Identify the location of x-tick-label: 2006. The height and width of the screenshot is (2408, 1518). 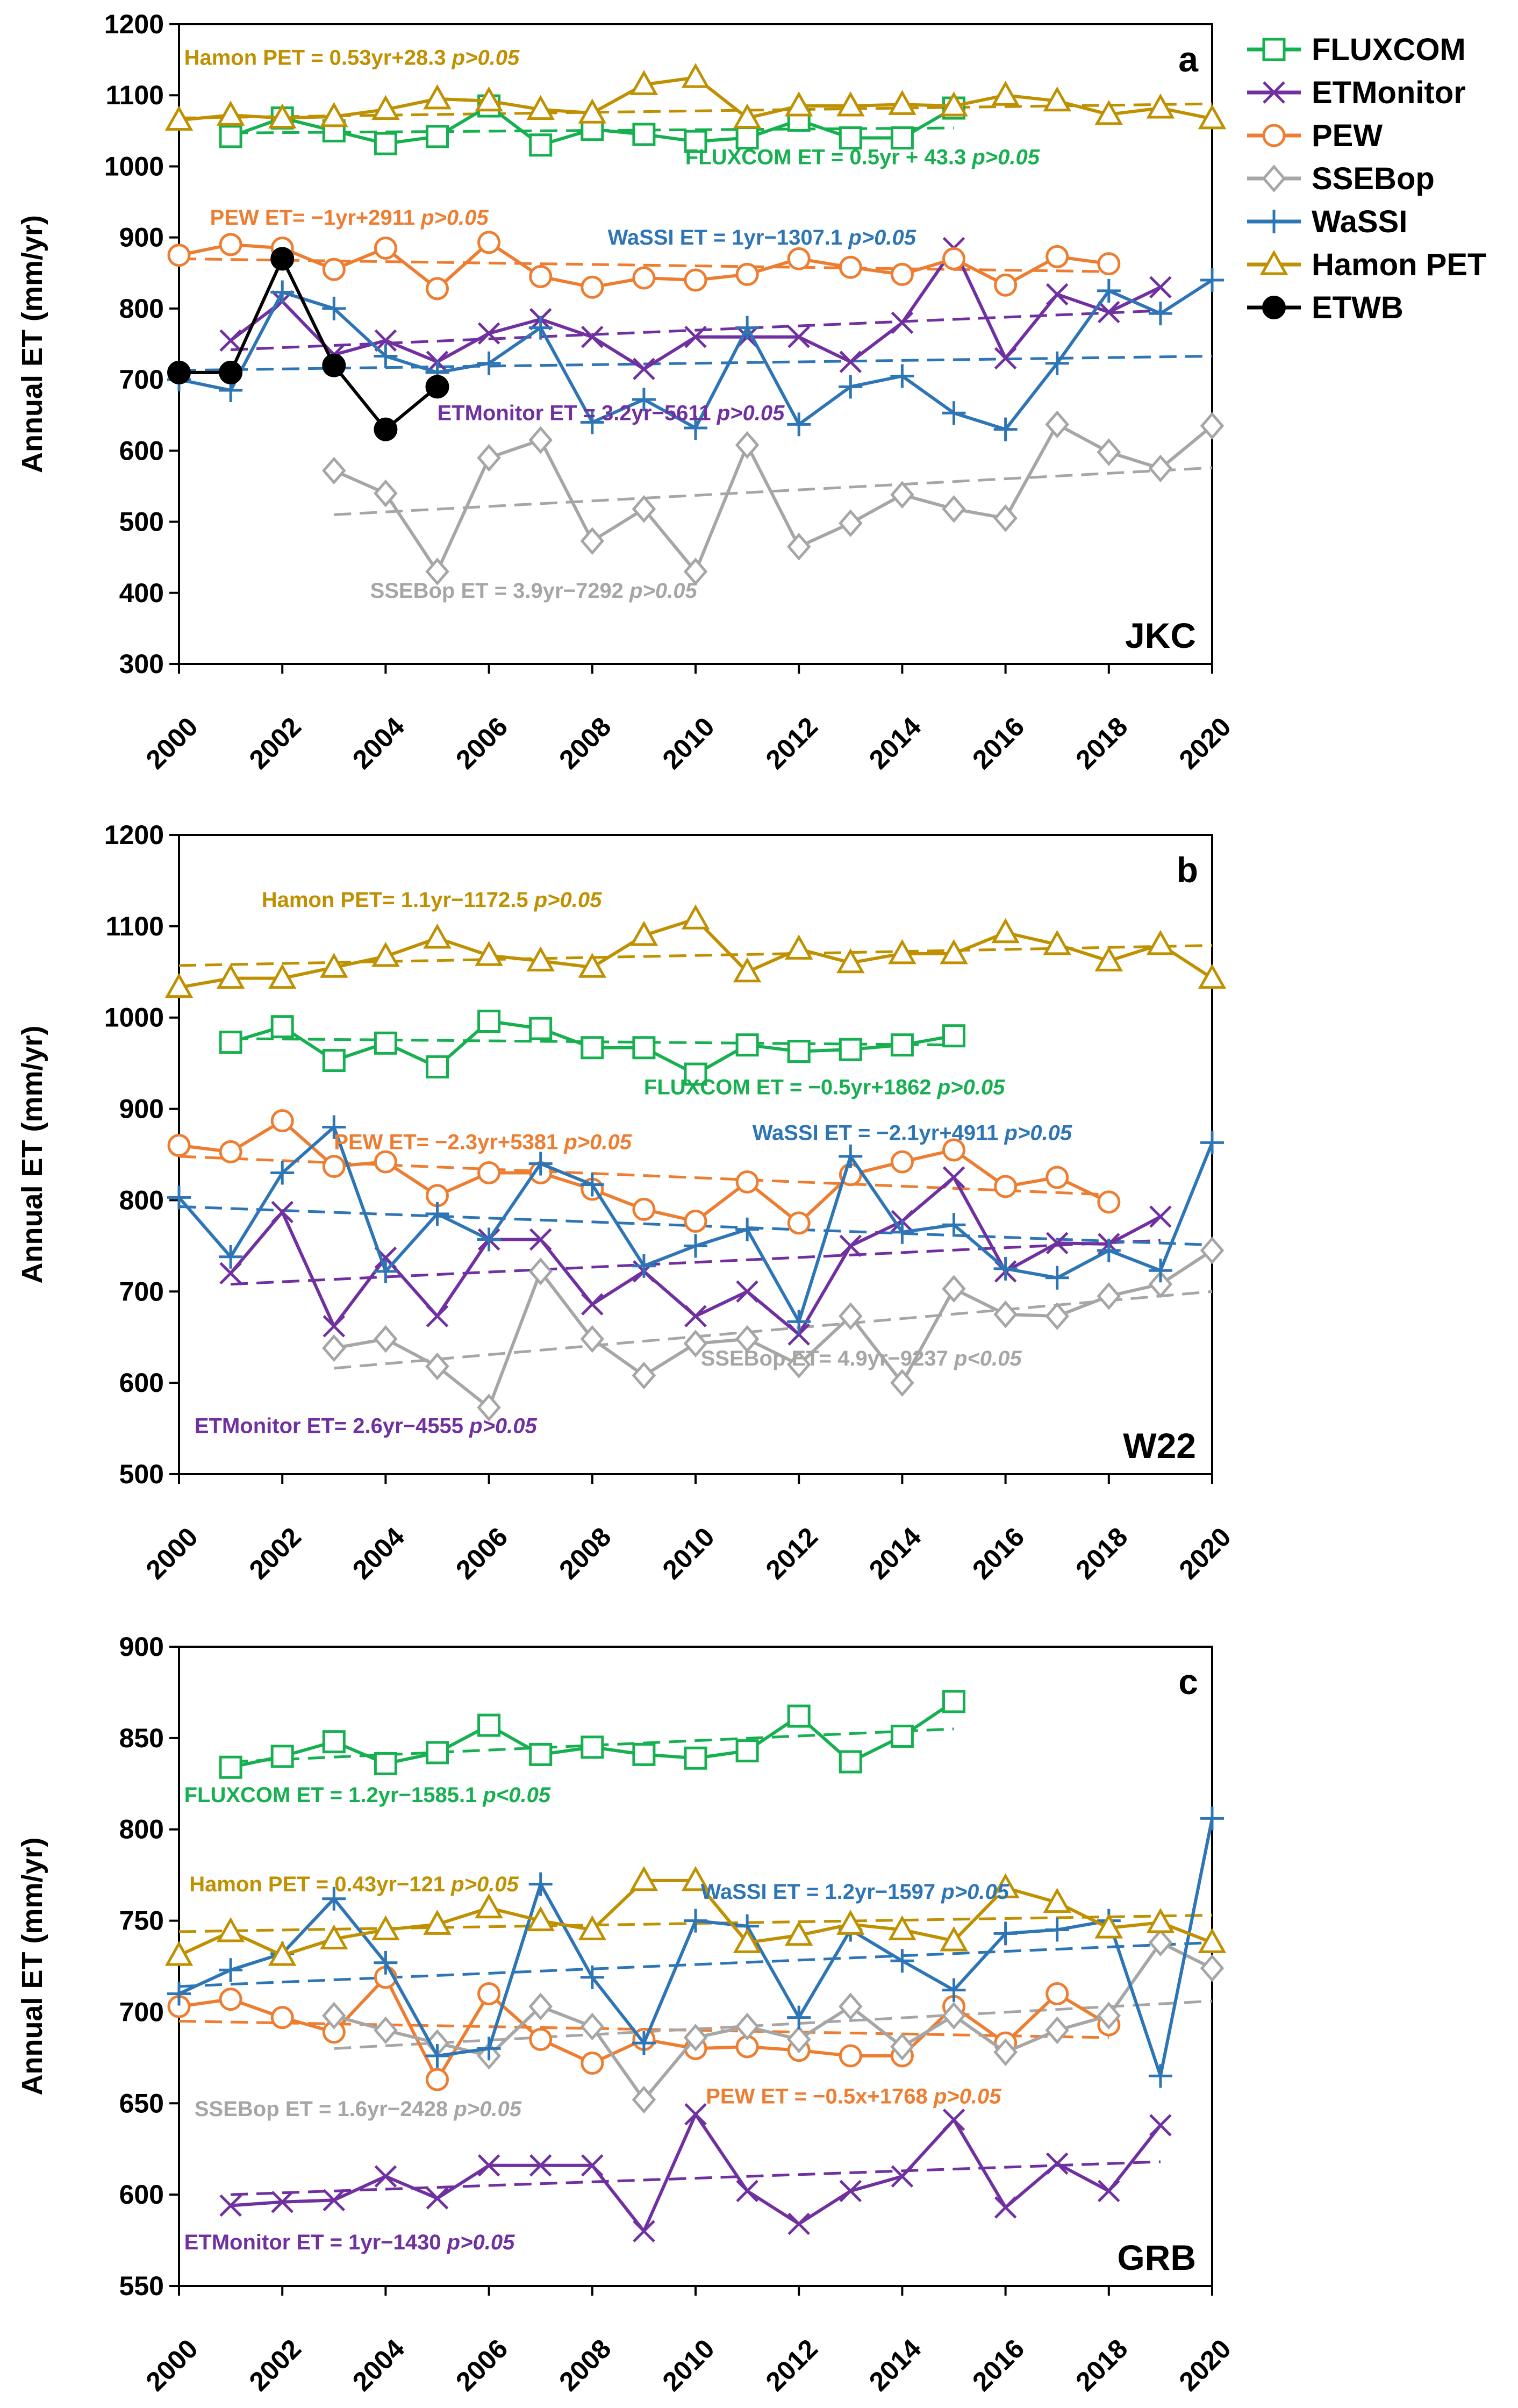
(482, 743).